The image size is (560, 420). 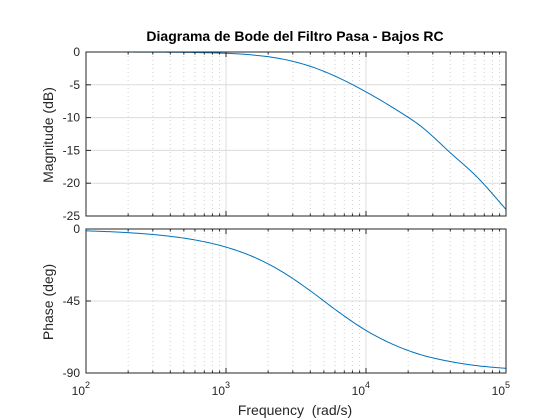 What do you see at coordinates (72, 183) in the screenshot?
I see `y-tick-label: -20` at bounding box center [72, 183].